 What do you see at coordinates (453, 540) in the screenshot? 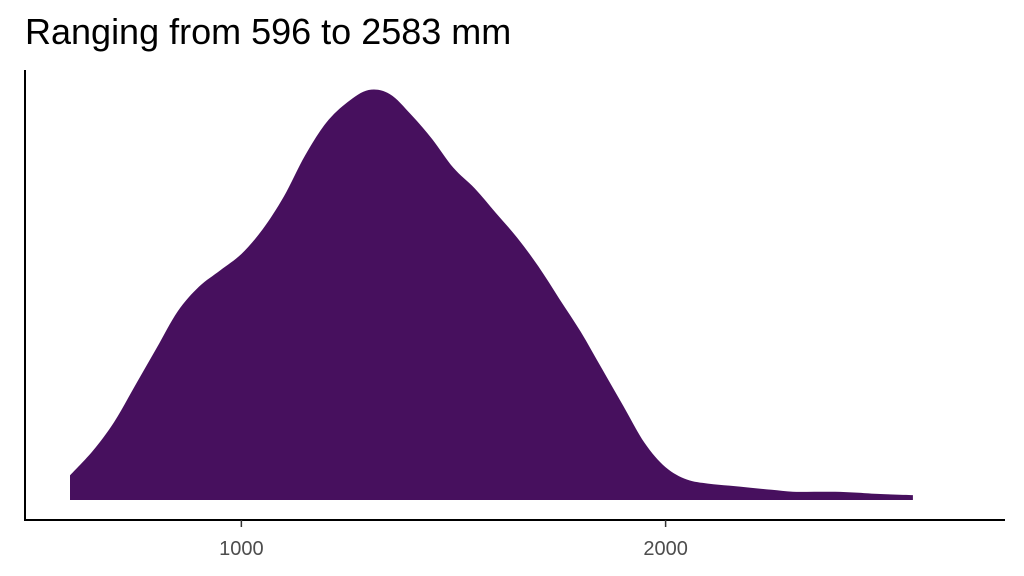
I see `x-tick-layer: 1000 2000` at bounding box center [453, 540].